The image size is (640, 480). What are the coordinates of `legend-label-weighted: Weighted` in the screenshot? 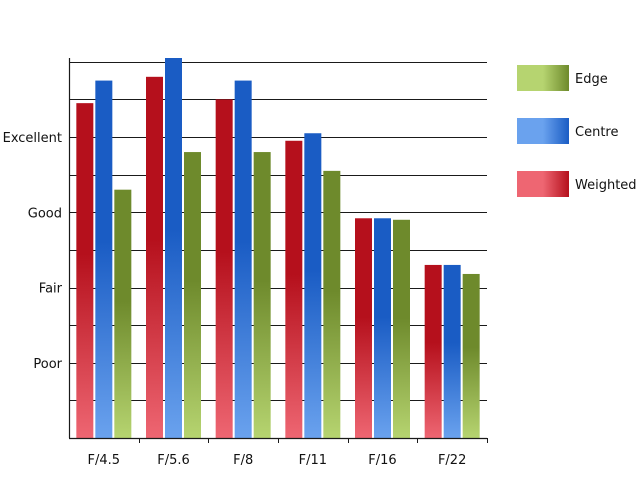 It's located at (606, 185).